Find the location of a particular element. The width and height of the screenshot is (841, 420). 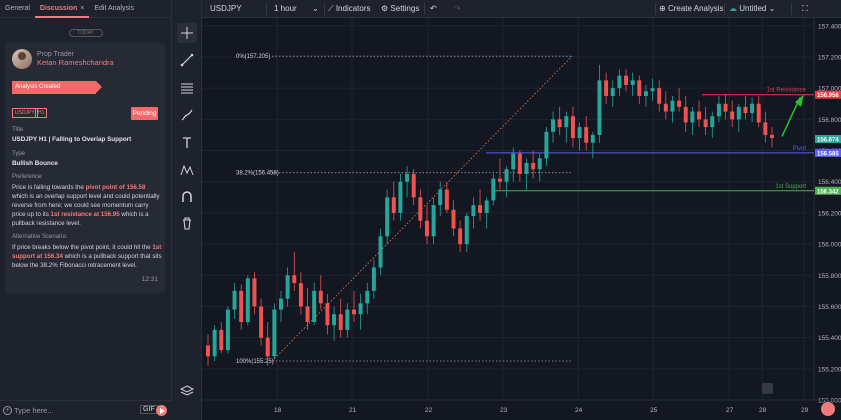

author-role: Prop Trader is located at coordinates (55, 54).